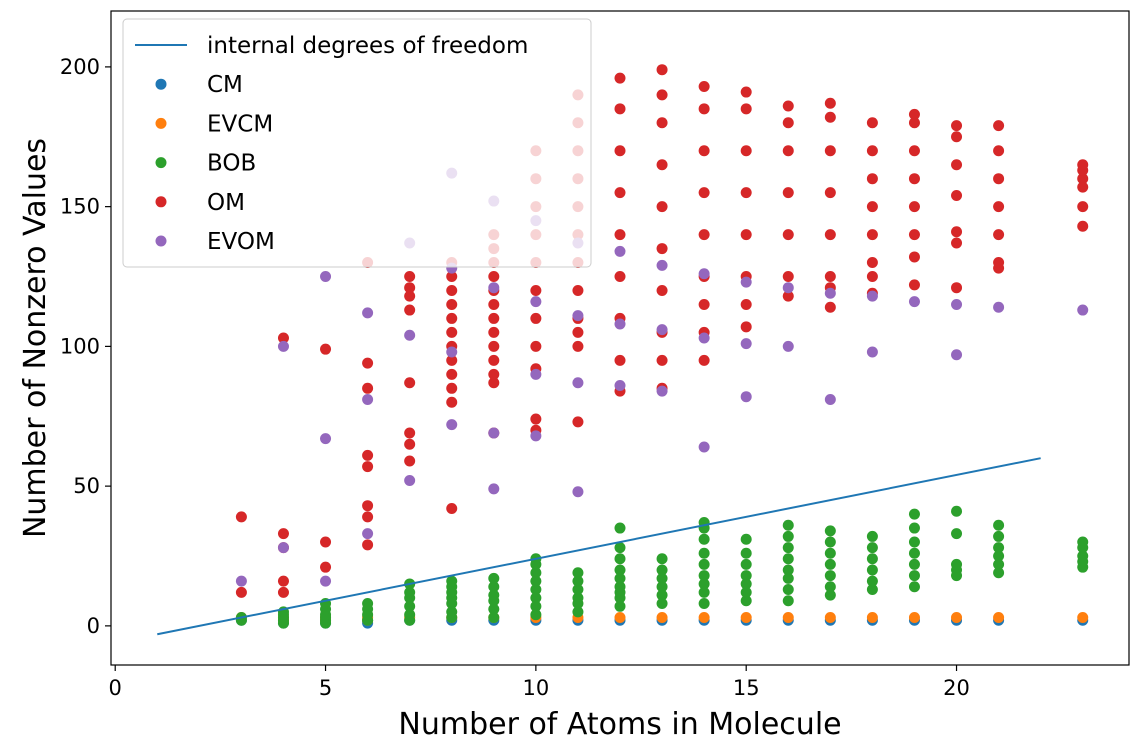 This screenshot has height=750, width=1139. Describe the element at coordinates (161, 123) in the screenshot. I see `legend-dot-swatch` at that location.